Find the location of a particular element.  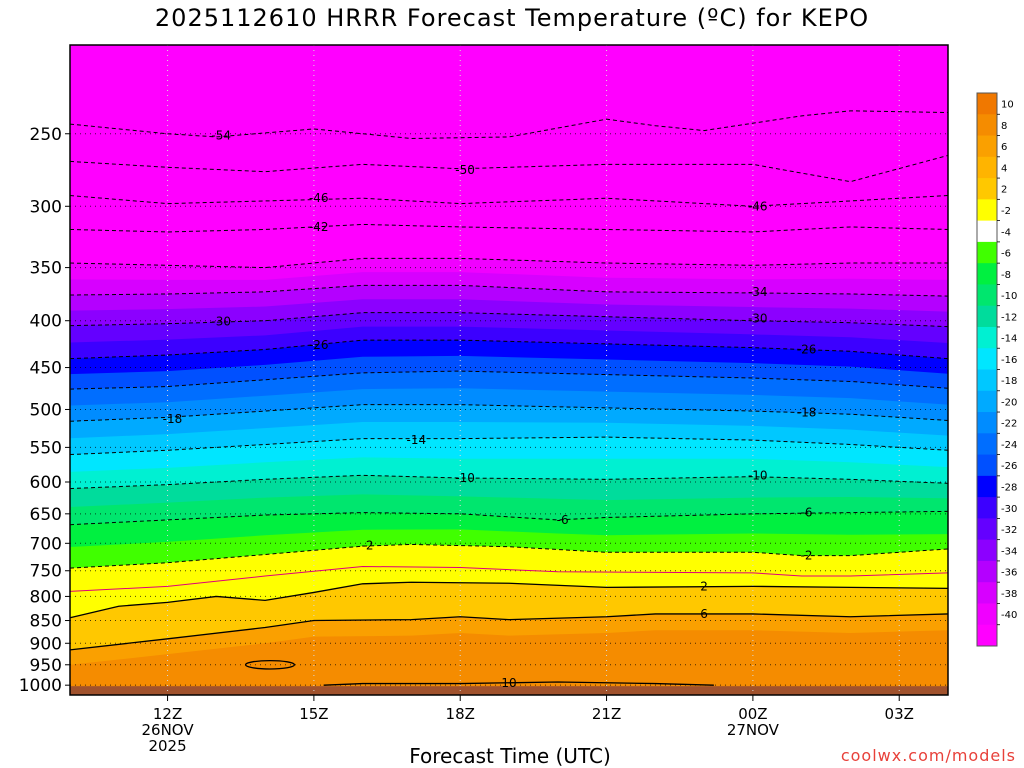

colorbar-label: 8 is located at coordinates (1004, 126).